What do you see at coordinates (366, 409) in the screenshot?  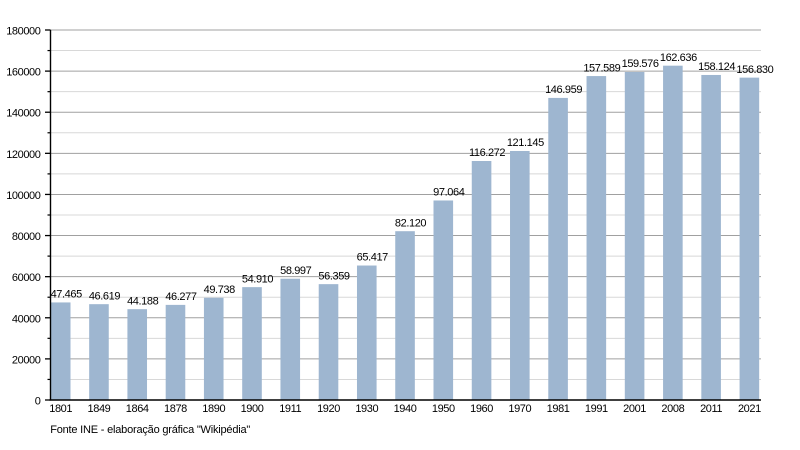 I see `svg-text: 1930` at bounding box center [366, 409].